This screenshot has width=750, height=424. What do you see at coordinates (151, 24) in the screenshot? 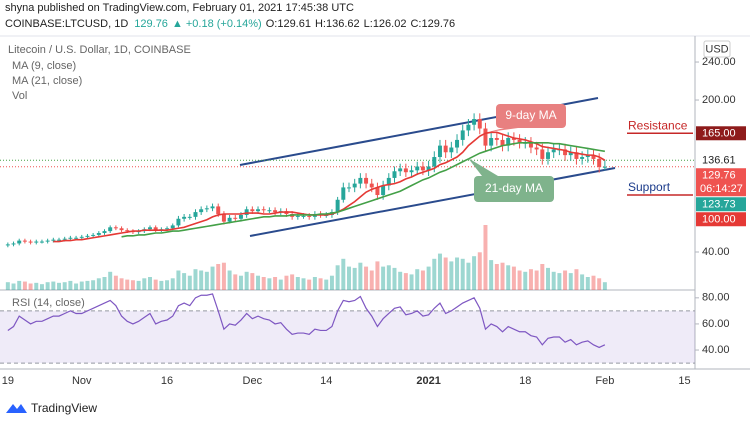
I see `last-price: 129.76` at bounding box center [151, 24].